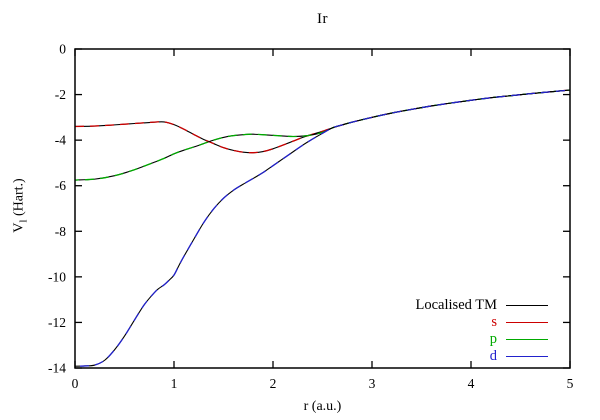 The width and height of the screenshot is (600, 420). Describe the element at coordinates (494, 322) in the screenshot. I see `legend-label: s` at that location.